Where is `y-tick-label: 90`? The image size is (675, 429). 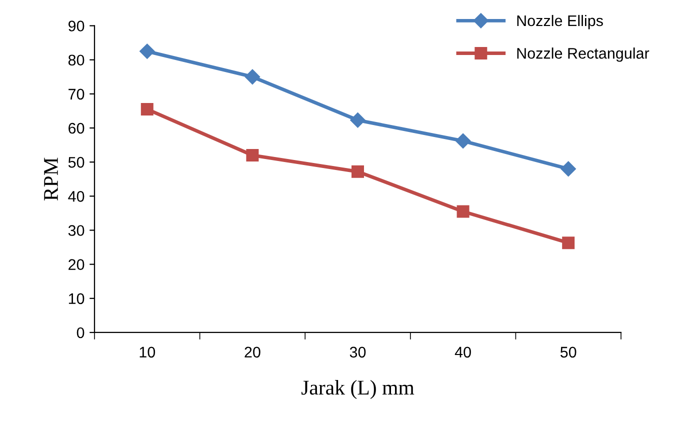 y-tick-label: 90 is located at coordinates (76, 26).